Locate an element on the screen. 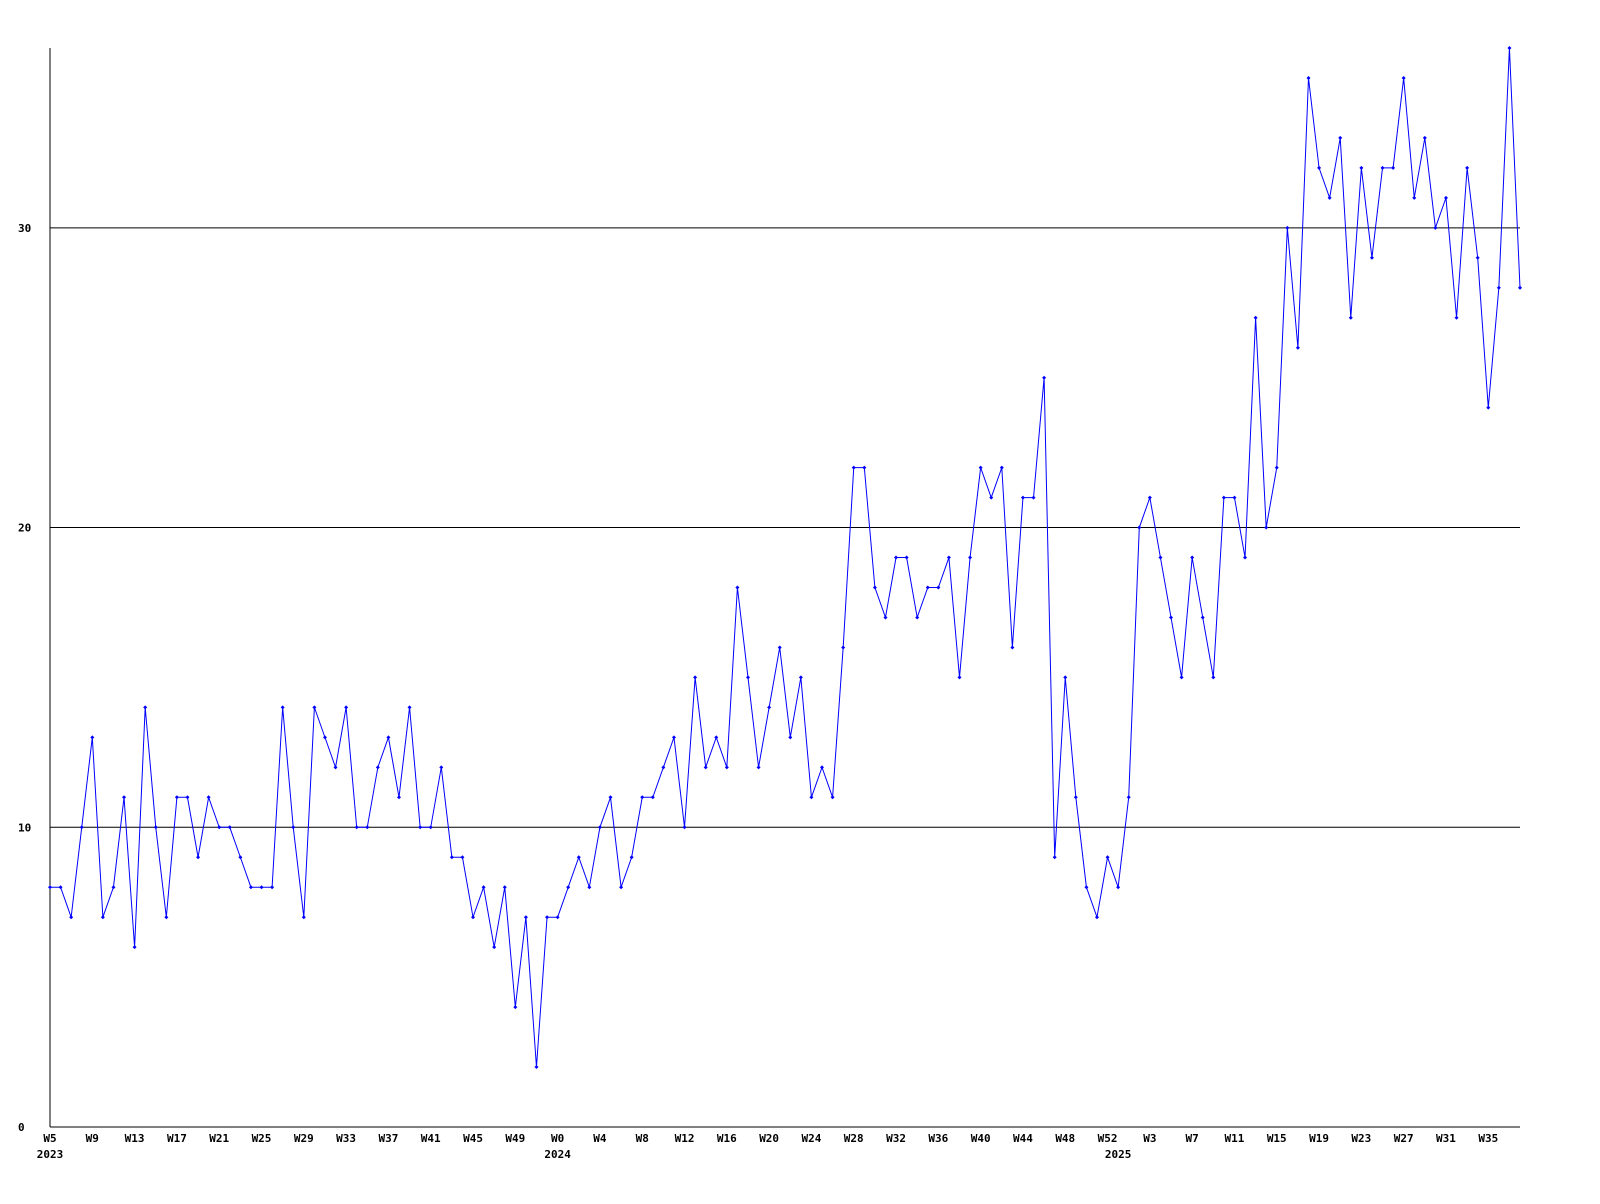  year-label: 2025 is located at coordinates (1118, 1154).